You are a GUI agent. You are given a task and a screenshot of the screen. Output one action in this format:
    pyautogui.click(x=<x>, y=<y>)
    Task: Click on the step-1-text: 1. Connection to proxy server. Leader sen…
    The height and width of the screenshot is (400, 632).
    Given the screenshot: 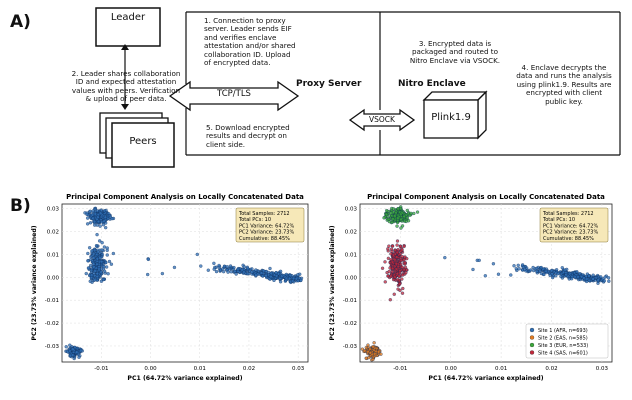 What is the action you would take?
    pyautogui.click(x=250, y=42)
    